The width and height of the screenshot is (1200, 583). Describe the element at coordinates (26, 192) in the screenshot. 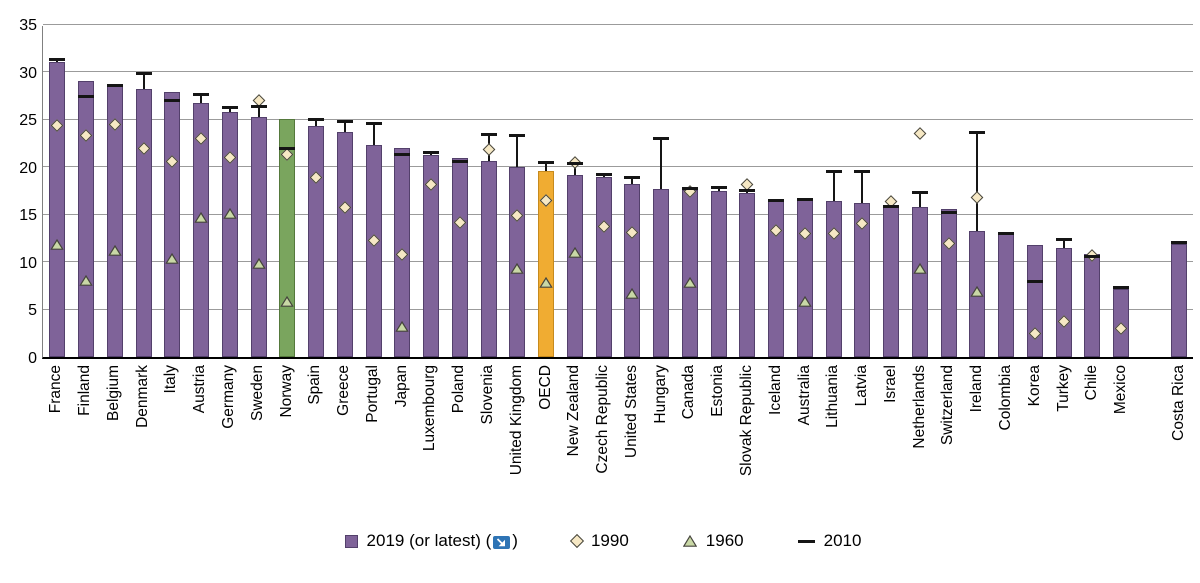

I see `y-axis: 0 5 10 15 20 25 30 35` at that location.